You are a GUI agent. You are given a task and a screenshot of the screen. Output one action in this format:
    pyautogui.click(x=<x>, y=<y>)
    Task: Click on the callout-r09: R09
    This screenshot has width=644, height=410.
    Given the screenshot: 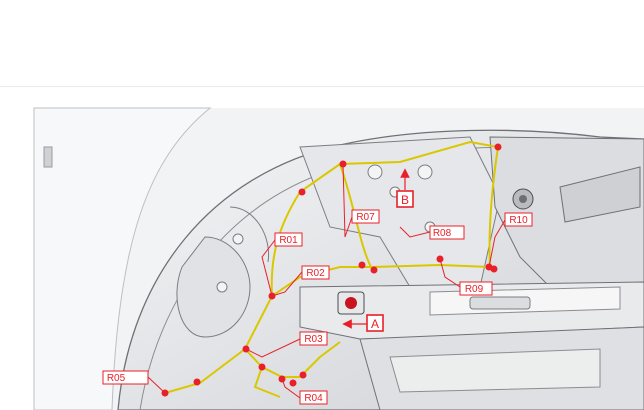 What is the action you would take?
    pyautogui.click(x=476, y=288)
    